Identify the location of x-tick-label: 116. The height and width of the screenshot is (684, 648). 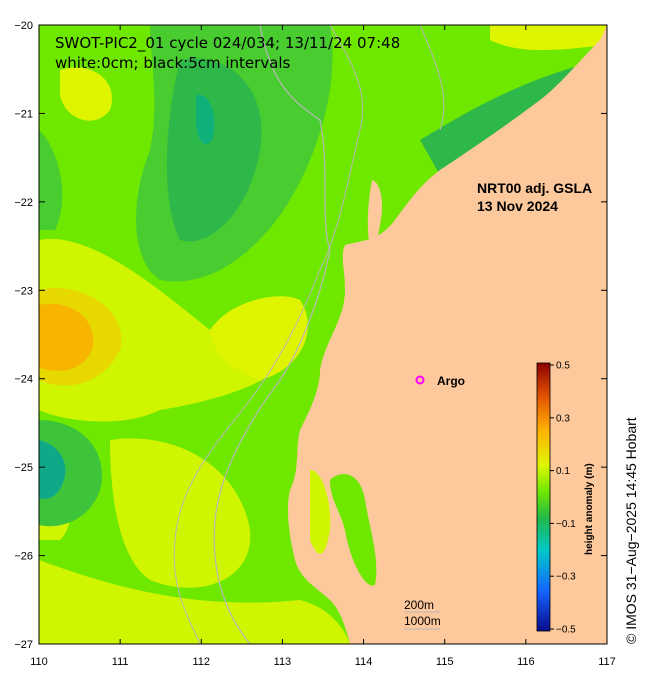
(526, 662).